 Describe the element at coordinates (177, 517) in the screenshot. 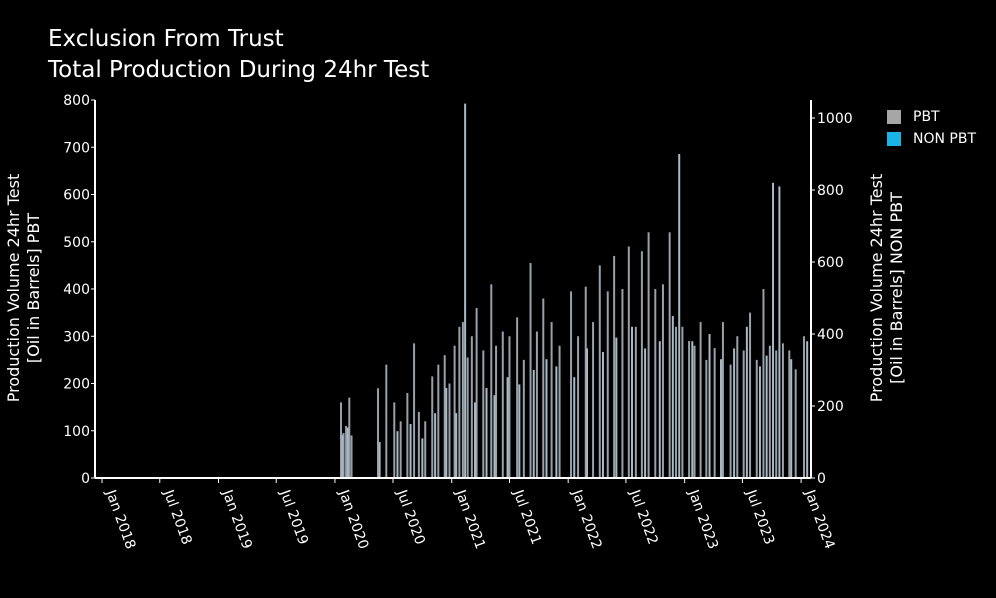

I see `x-tick-label: Jul 2018` at that location.